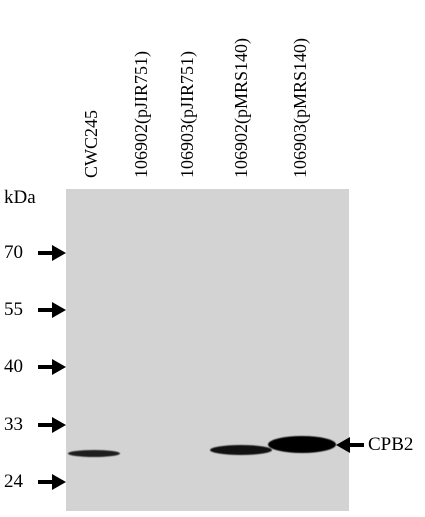  Describe the element at coordinates (350, 445) in the screenshot. I see `arrow-left-icon` at that location.